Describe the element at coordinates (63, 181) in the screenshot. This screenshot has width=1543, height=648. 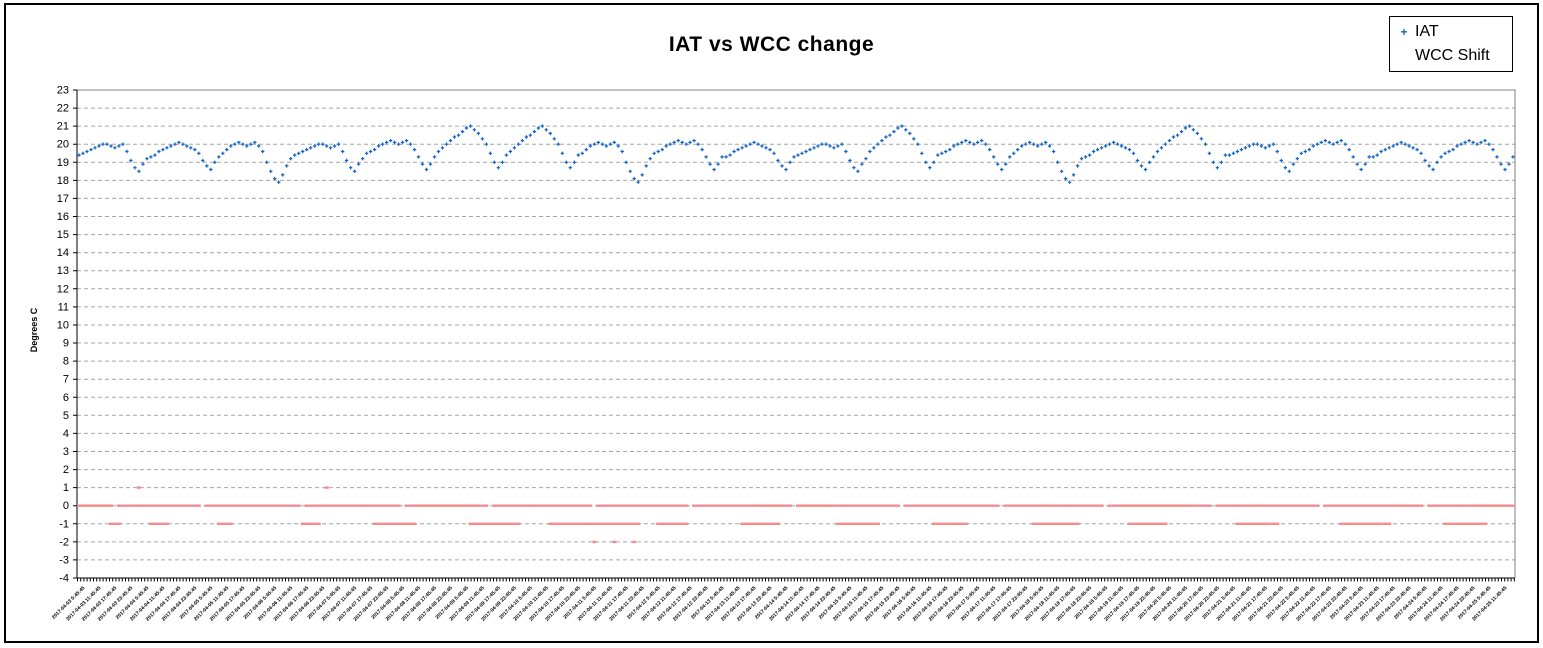
I see `svg-text: 18` at that location.